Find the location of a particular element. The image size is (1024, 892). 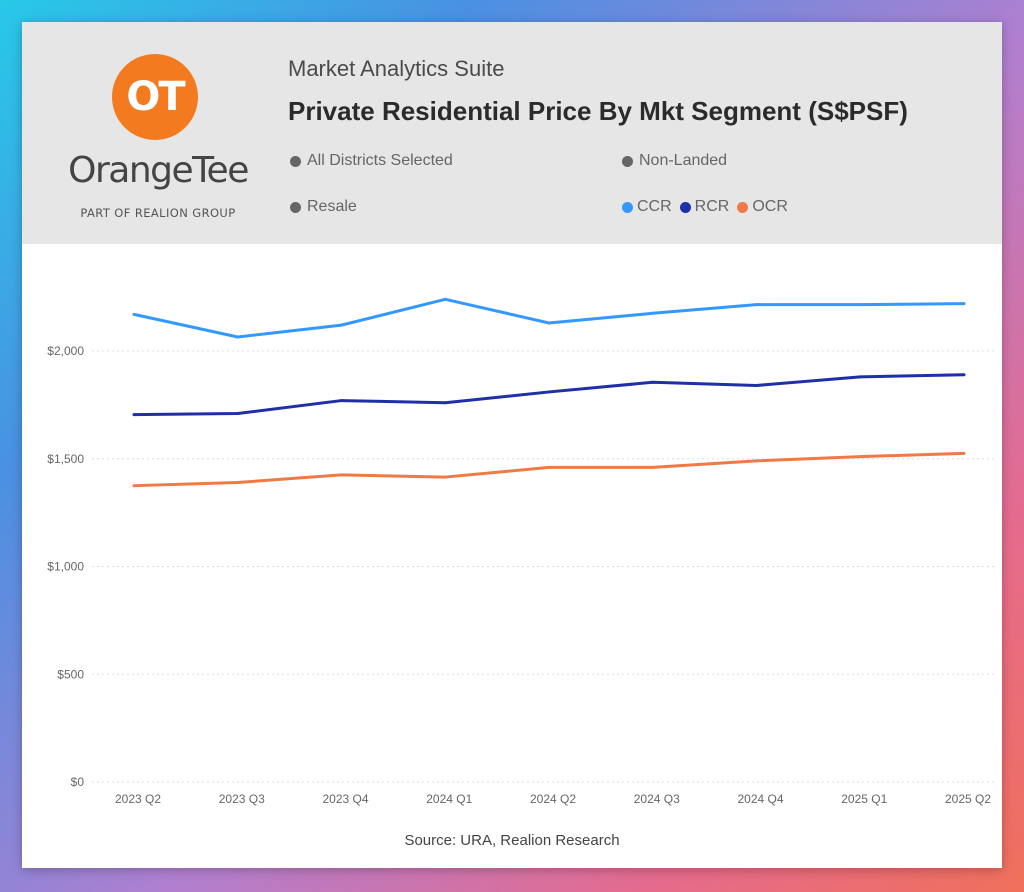

legend-item-ocr: OCR is located at coordinates (762, 207).